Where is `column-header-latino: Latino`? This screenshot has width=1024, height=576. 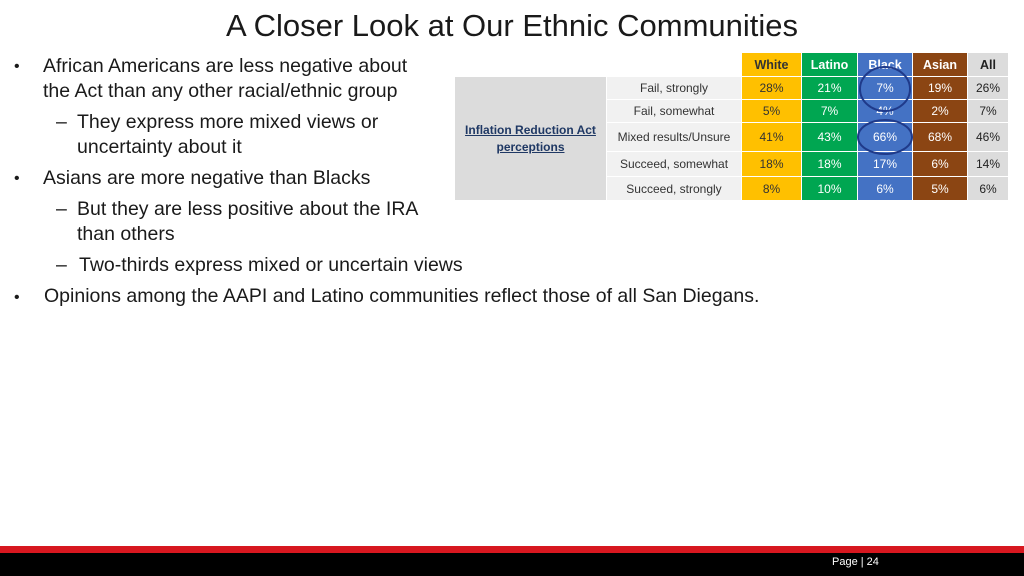 column-header-latino: Latino is located at coordinates (829, 64).